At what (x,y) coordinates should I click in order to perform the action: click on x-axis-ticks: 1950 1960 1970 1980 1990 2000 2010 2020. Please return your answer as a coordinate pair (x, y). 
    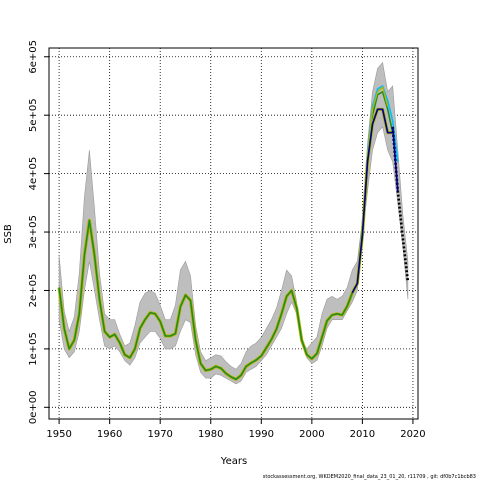
    Looking at the image, I should click on (236, 429).